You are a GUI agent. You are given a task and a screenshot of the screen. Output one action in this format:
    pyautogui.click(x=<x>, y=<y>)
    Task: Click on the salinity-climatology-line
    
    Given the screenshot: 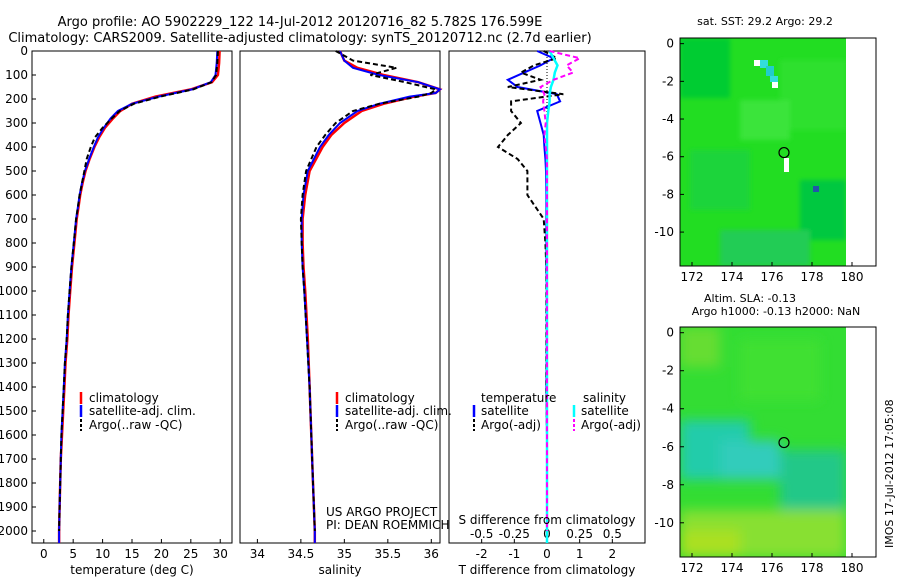 What is the action you would take?
    pyautogui.click(x=372, y=296)
    